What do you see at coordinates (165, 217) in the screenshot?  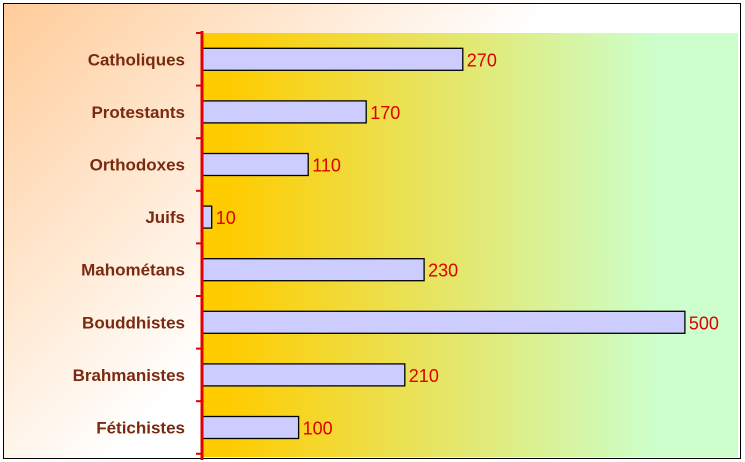 I see `category-label-3: Juifs` at bounding box center [165, 217].